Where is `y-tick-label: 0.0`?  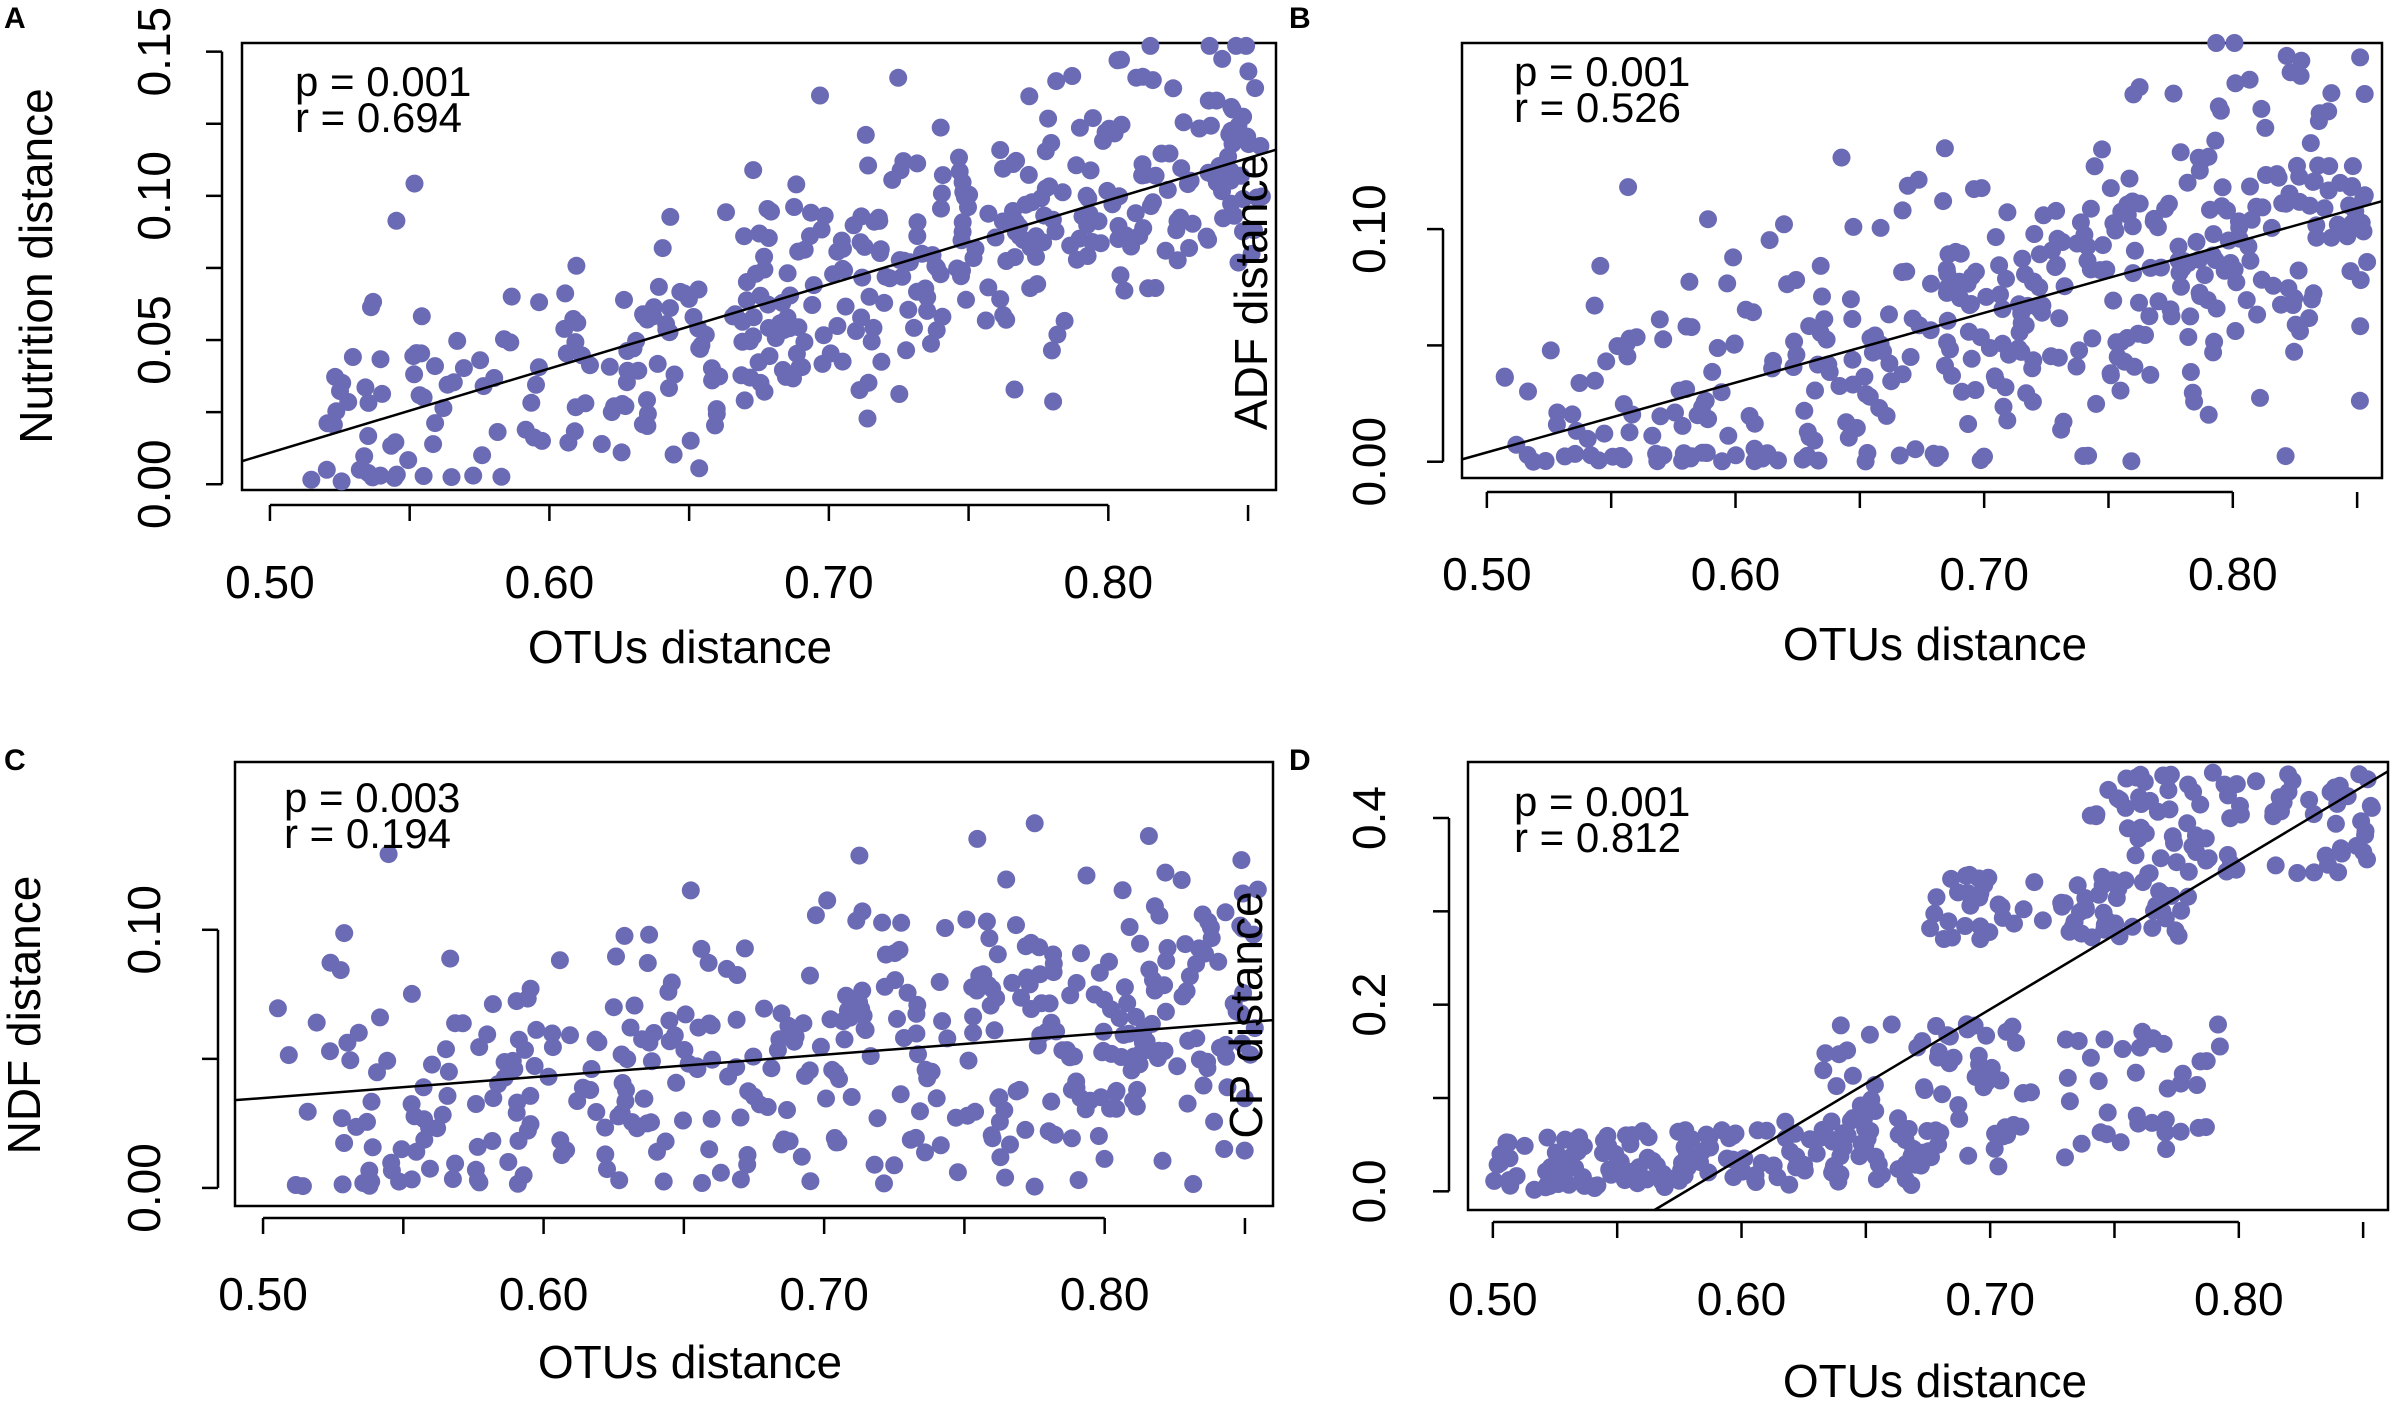 y-tick-label: 0.0 is located at coordinates (1369, 1191).